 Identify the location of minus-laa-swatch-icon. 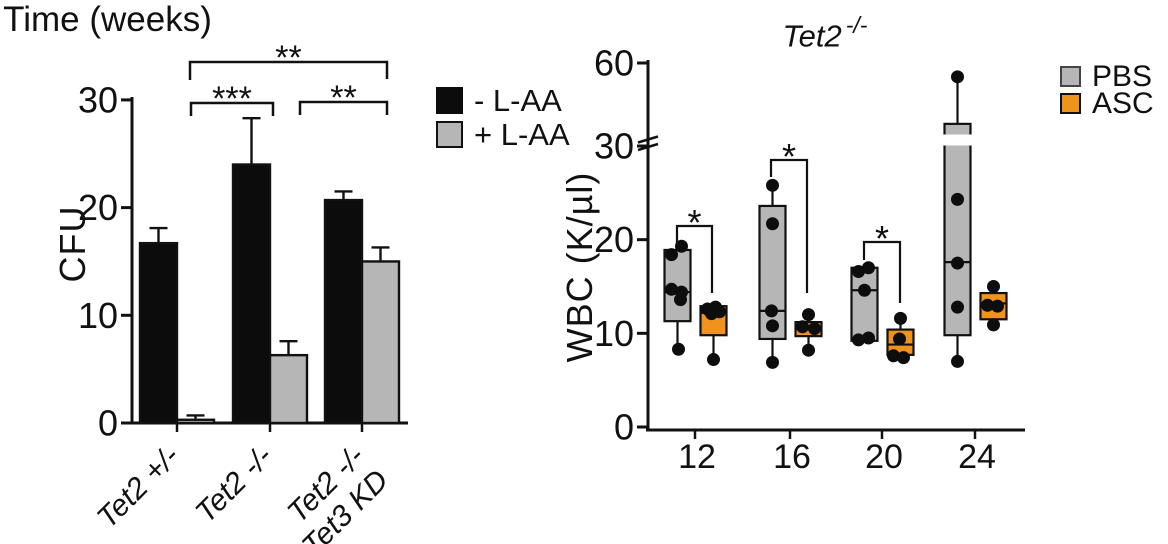
(449, 100).